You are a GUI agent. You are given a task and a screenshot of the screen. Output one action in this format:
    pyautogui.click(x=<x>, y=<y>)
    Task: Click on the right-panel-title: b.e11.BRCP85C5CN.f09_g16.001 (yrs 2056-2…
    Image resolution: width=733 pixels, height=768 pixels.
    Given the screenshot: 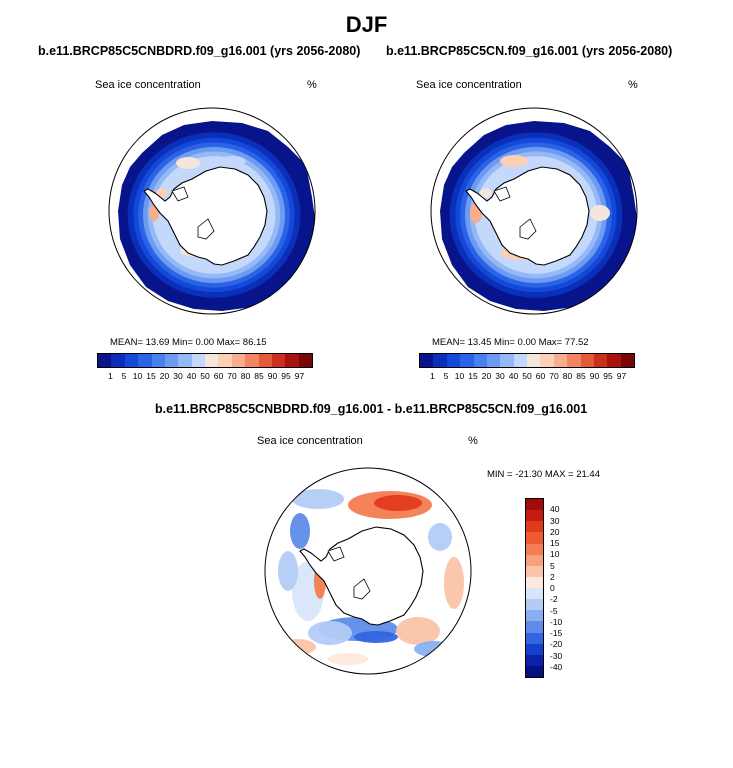 What is the action you would take?
    pyautogui.click(x=529, y=51)
    